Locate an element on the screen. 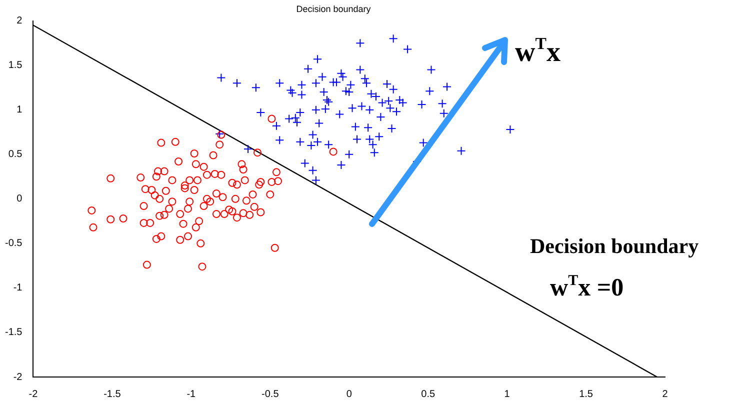  y-tick-label: 1.5 is located at coordinates (15, 66).